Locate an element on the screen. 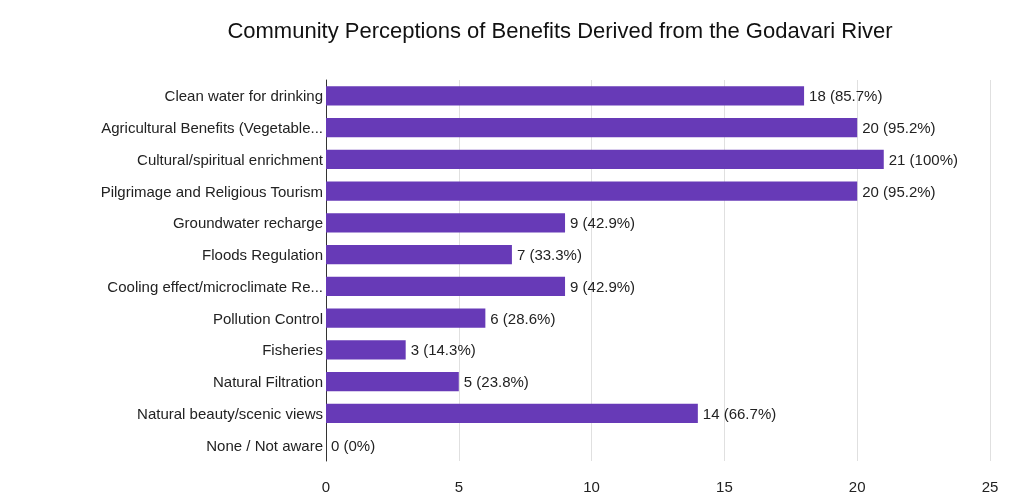 This screenshot has width=1011, height=501. x-tick-label: 20 is located at coordinates (857, 486).